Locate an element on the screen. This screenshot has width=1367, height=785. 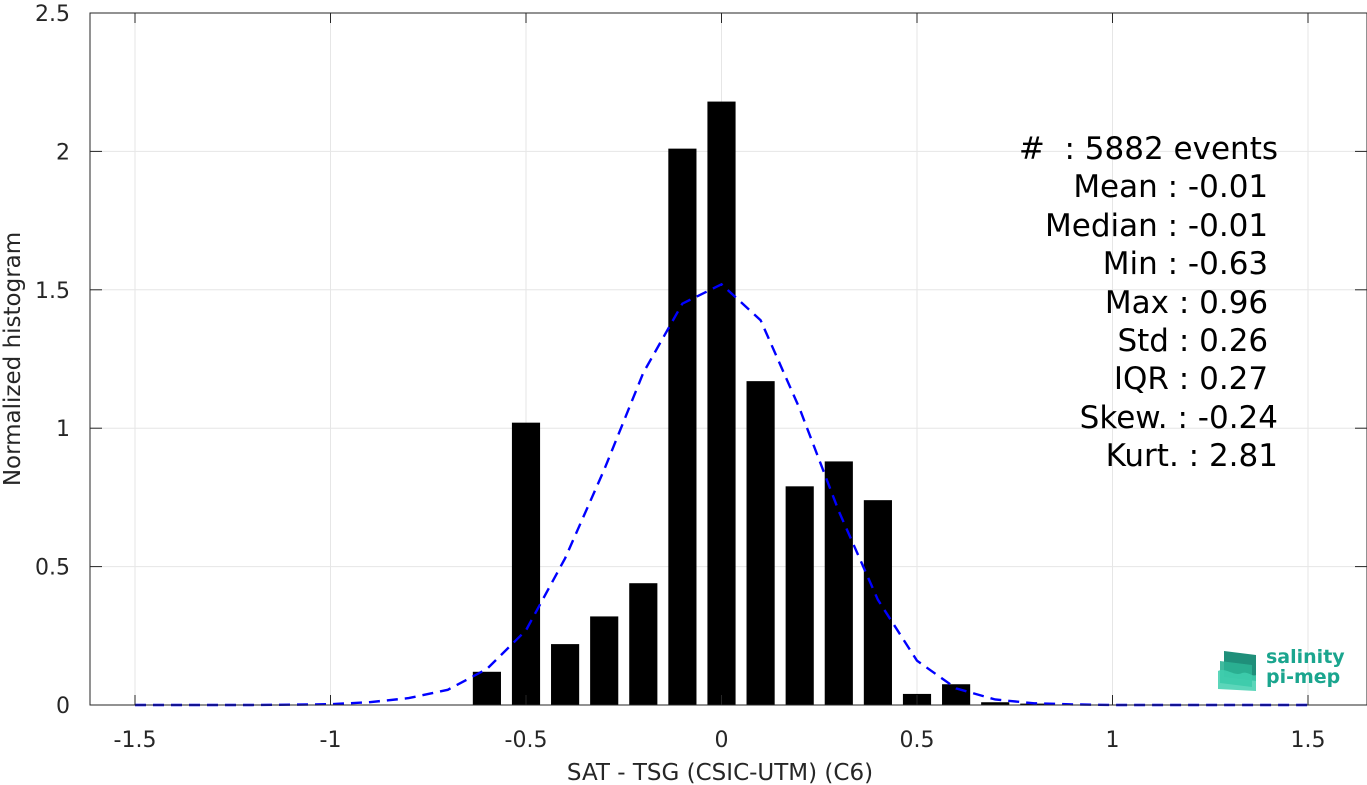
x-tick-label: -1 is located at coordinates (331, 740).